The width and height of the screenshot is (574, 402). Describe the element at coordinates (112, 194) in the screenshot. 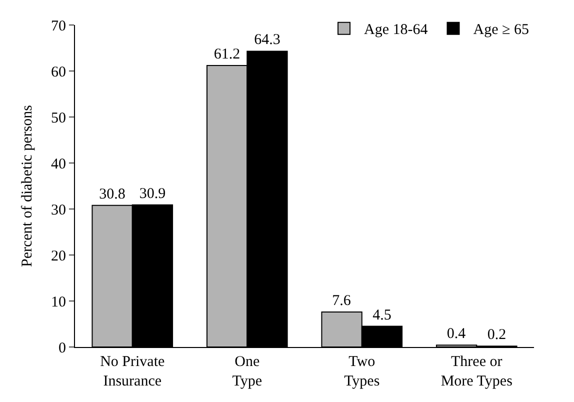

I see `data-label: 30.8` at that location.